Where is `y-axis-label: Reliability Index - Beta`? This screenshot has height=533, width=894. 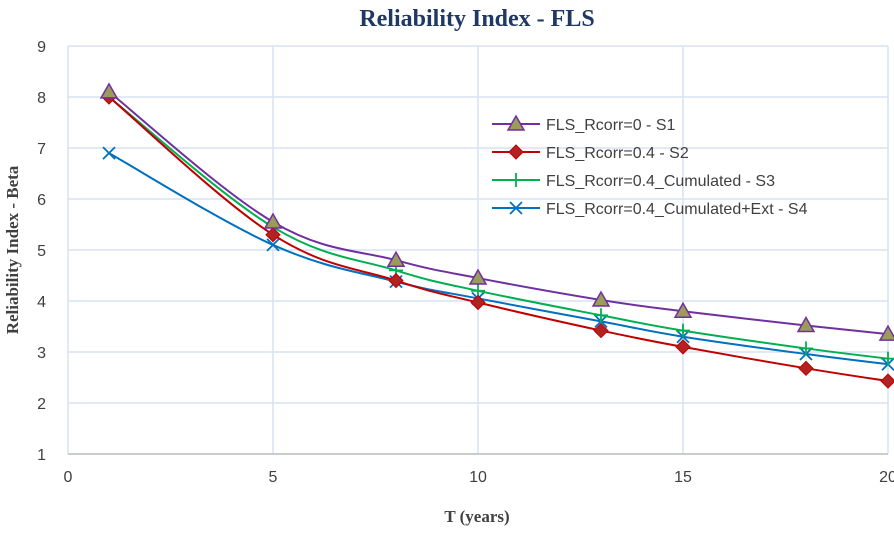 y-axis-label: Reliability Index - Beta is located at coordinates (12, 249).